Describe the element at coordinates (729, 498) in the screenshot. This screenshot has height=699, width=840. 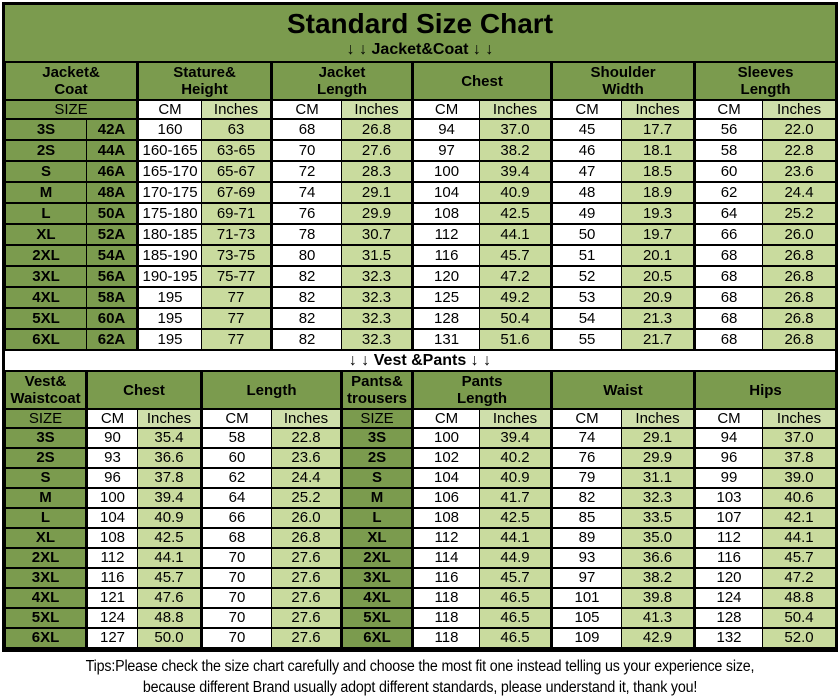
I see `value-cell-cm: 103` at that location.